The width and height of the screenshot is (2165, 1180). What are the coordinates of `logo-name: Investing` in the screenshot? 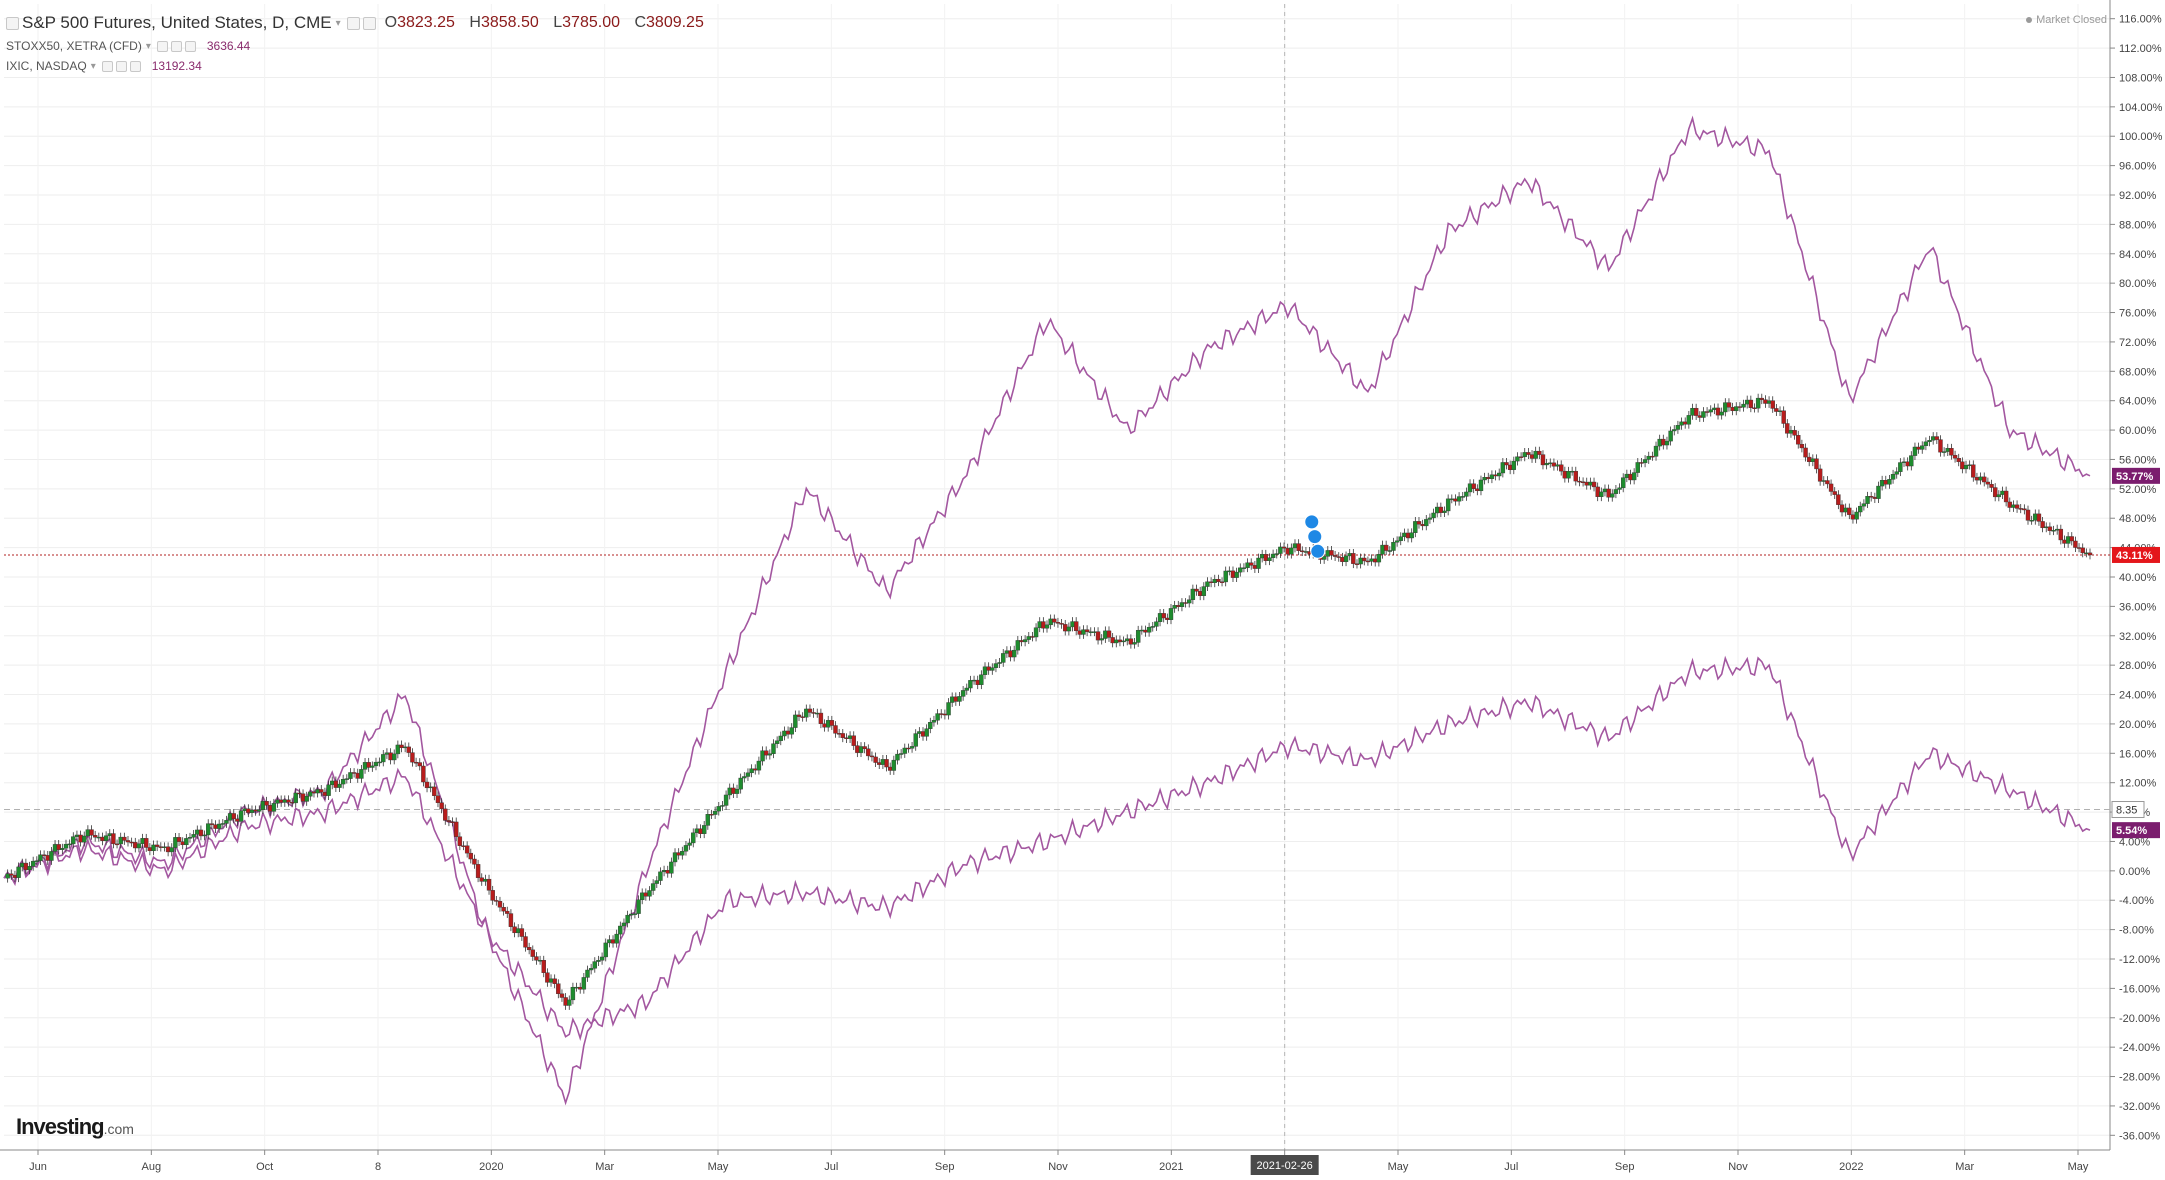 It's located at (60, 1126).